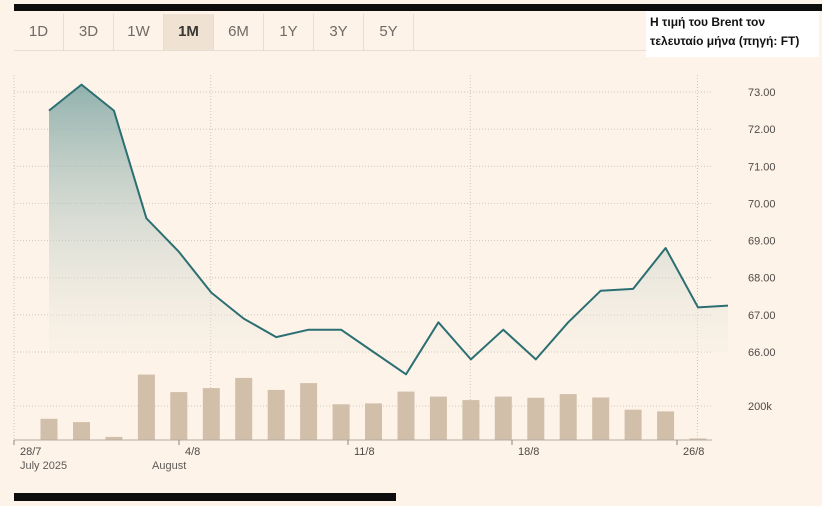 The height and width of the screenshot is (506, 822). I want to click on y-tick-label: 66.00, so click(762, 353).